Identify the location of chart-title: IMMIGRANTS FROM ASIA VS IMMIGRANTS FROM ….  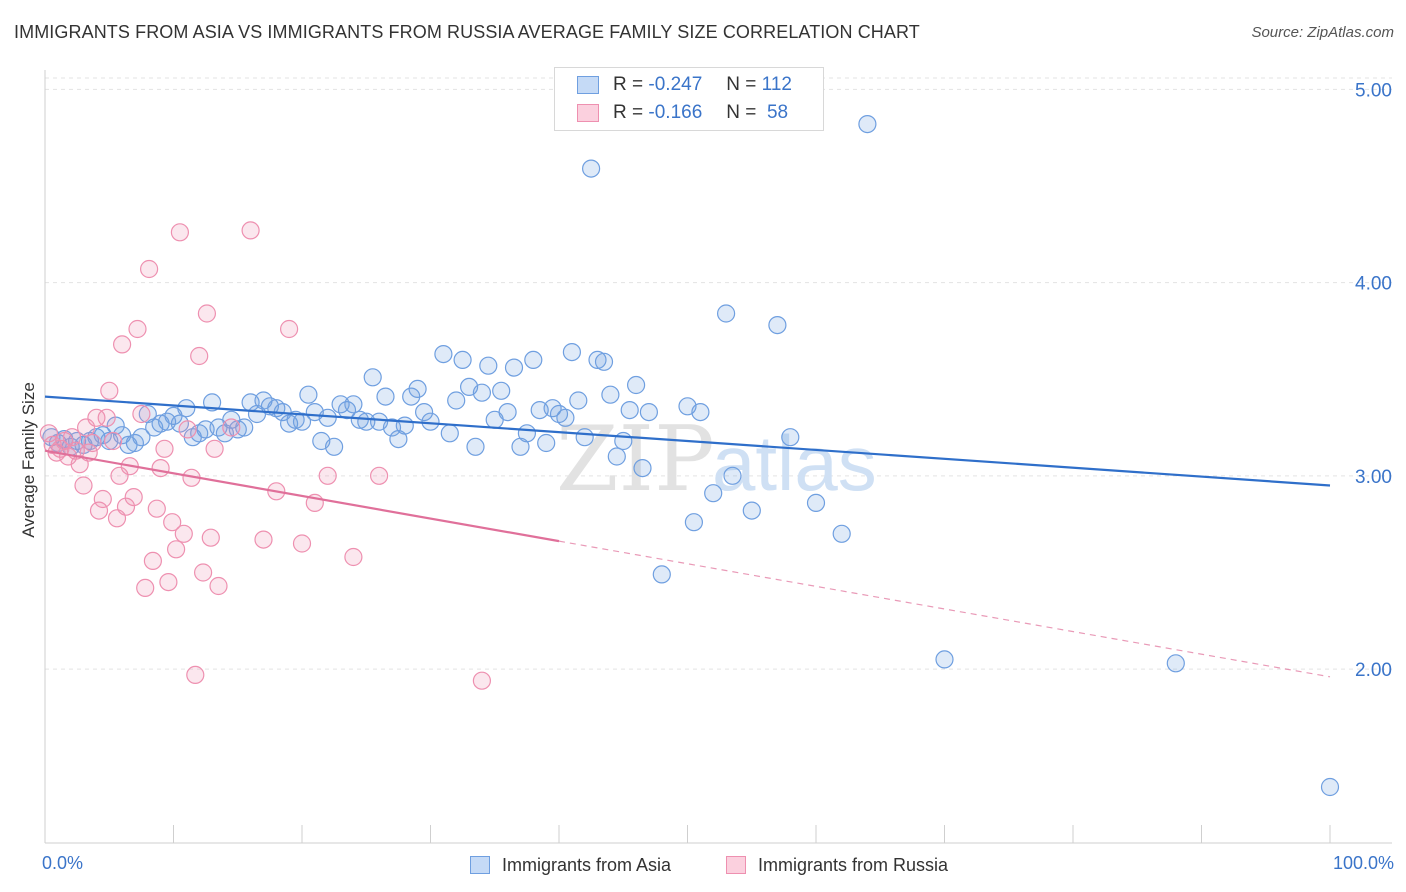
(467, 32).